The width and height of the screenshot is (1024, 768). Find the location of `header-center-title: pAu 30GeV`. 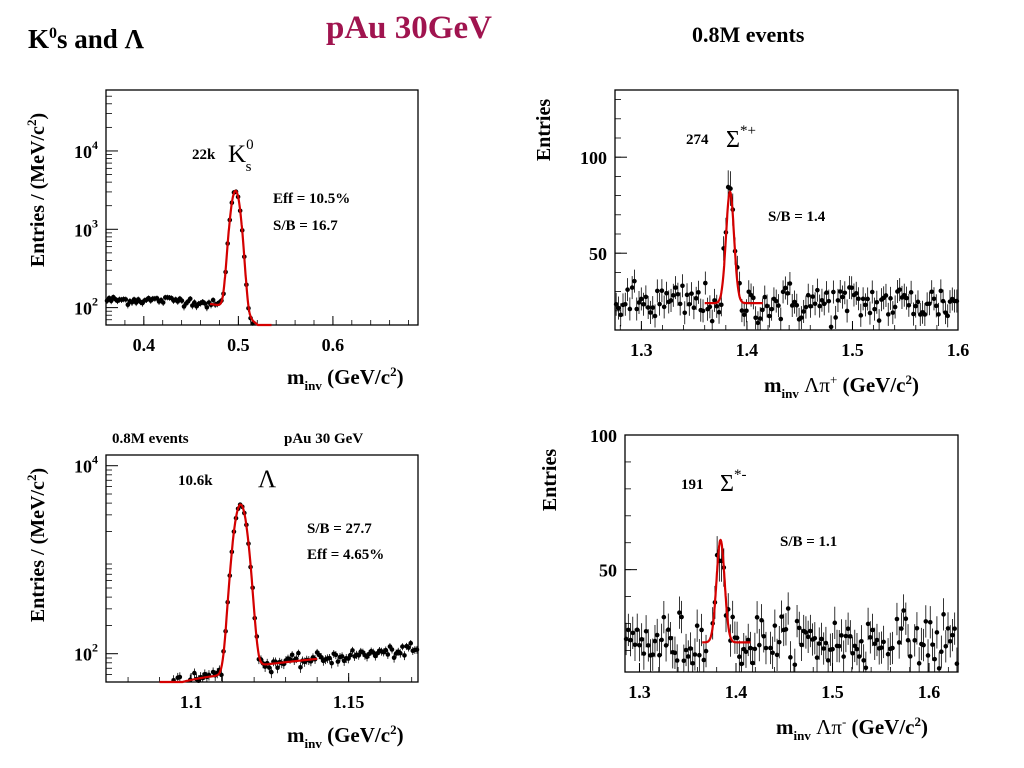

header-center-title: pAu 30GeV is located at coordinates (409, 28).